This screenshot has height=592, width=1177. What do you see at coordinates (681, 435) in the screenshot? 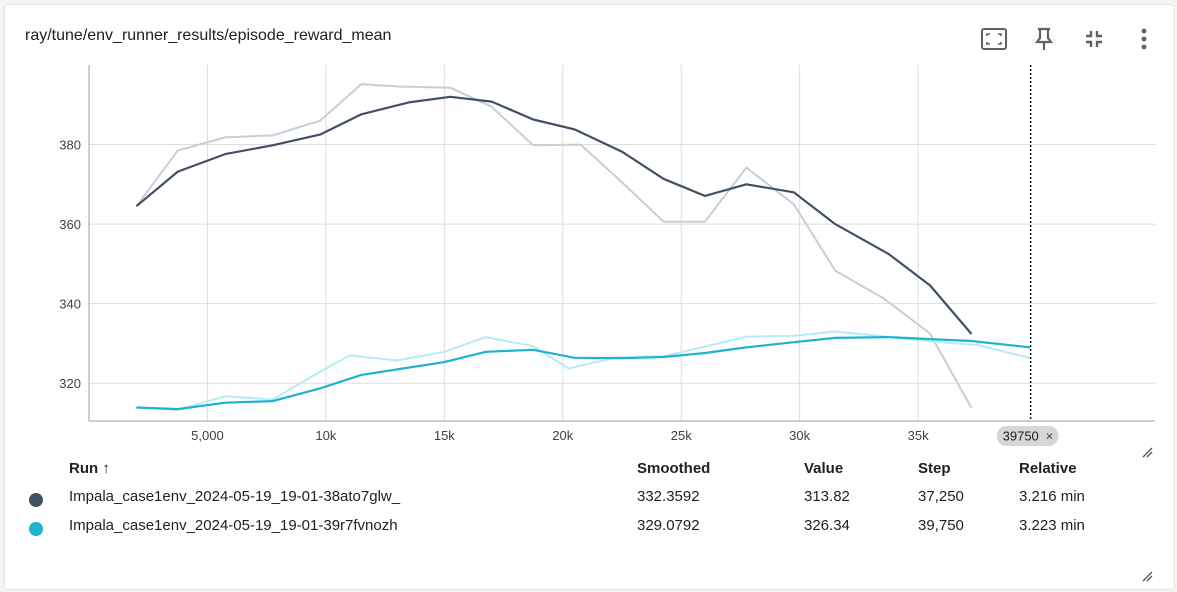
I see `x-tick-label: 25k` at bounding box center [681, 435].